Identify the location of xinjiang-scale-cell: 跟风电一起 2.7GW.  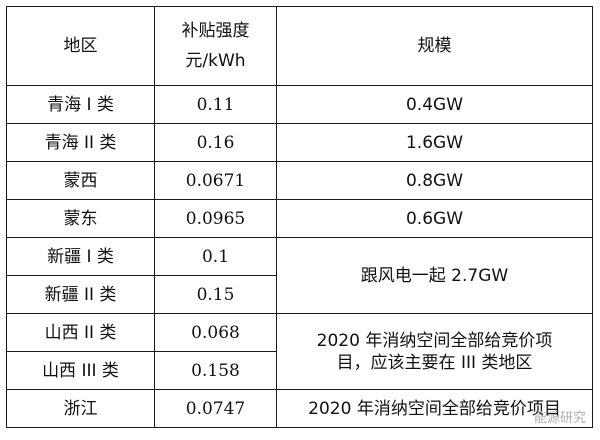
(434, 275).